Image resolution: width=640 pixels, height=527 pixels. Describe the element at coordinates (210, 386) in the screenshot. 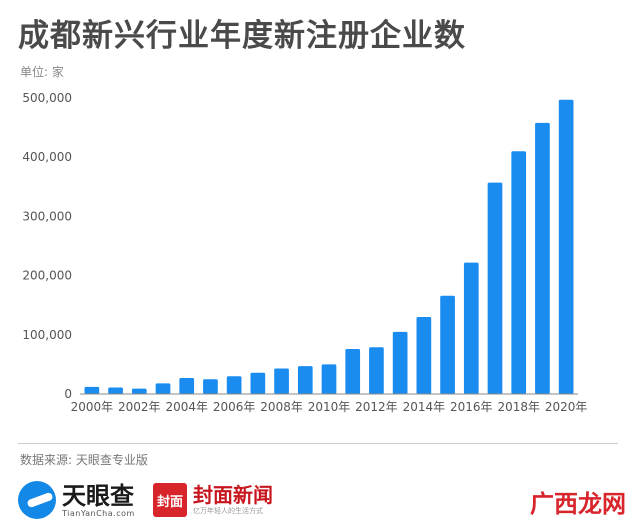

I see `bar-2005年` at that location.